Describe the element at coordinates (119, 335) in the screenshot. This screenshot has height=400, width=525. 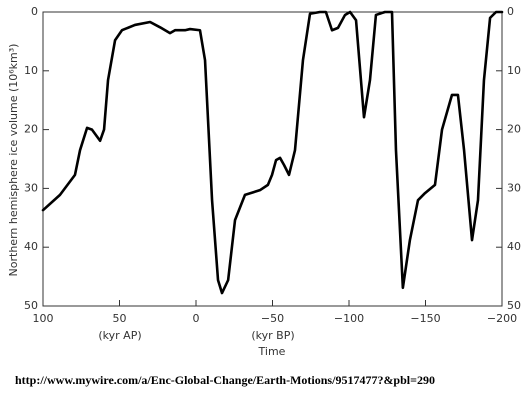
I see `annotation: (kyr AP)` at that location.